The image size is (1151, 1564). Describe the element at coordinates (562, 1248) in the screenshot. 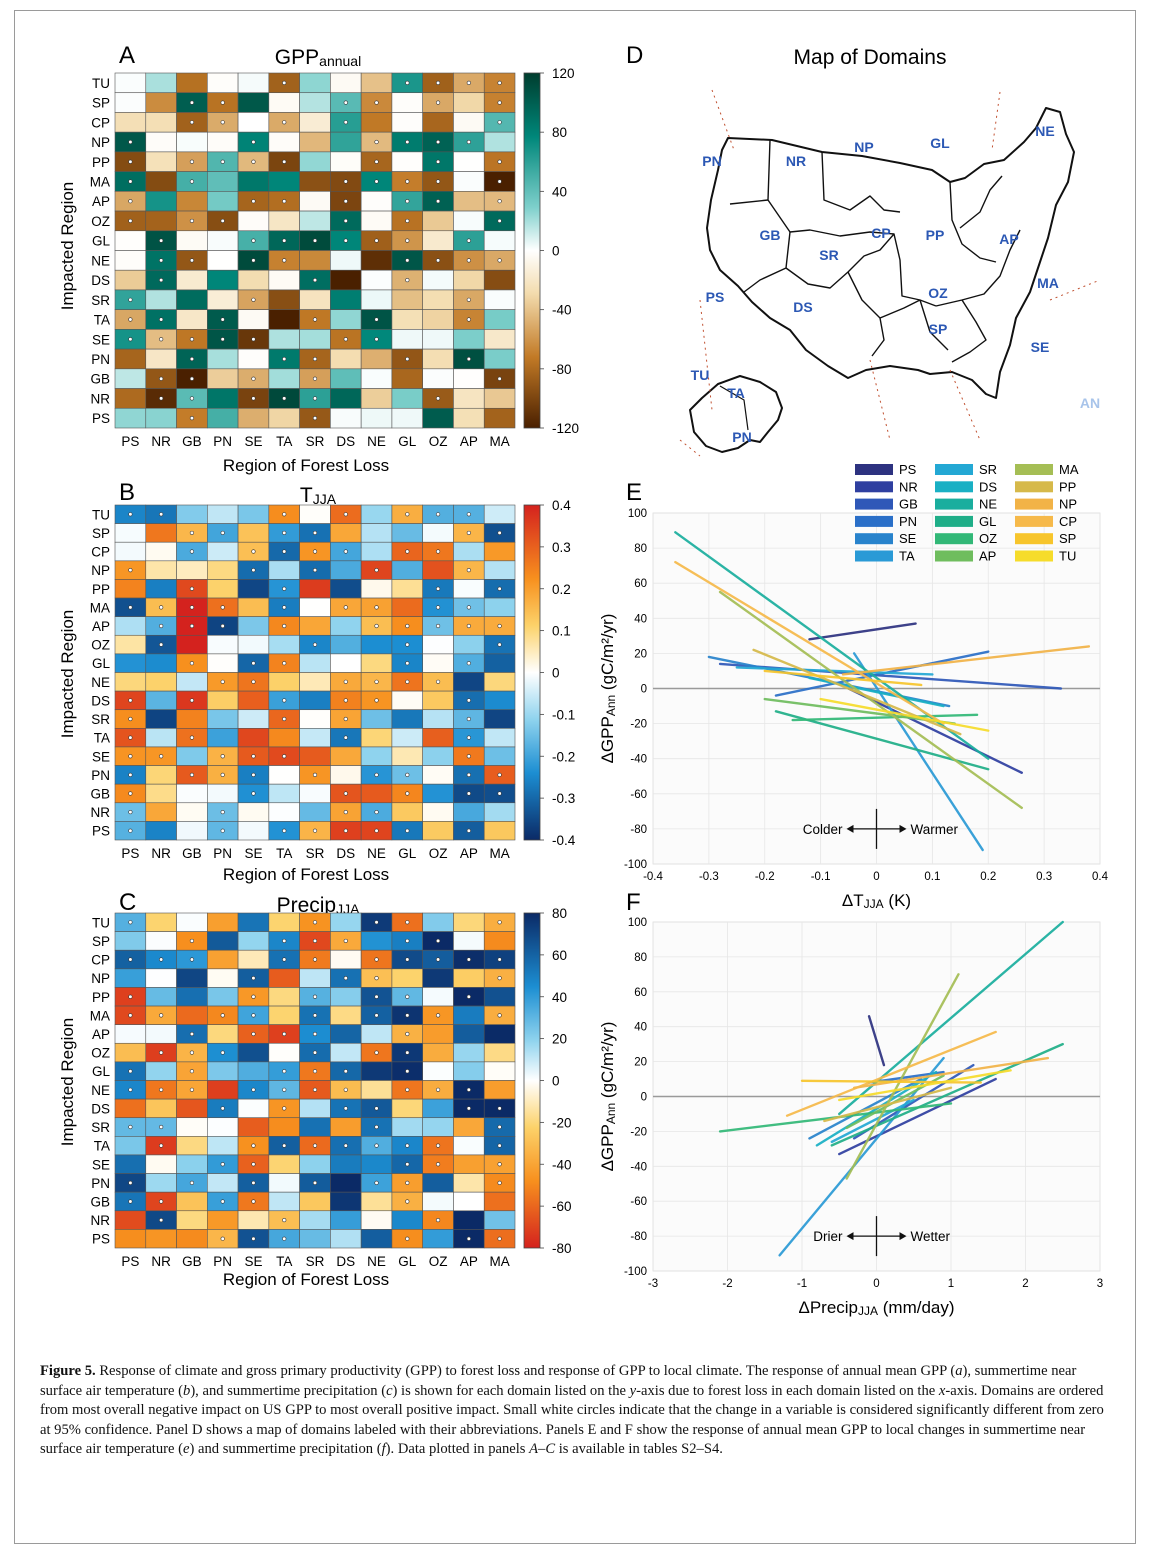

I see `colorbar-tick-label: -80` at that location.